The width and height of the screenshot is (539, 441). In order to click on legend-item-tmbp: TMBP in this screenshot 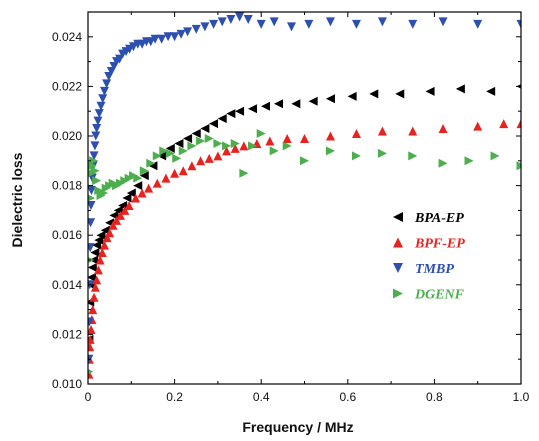, I will do `click(423, 269)`.